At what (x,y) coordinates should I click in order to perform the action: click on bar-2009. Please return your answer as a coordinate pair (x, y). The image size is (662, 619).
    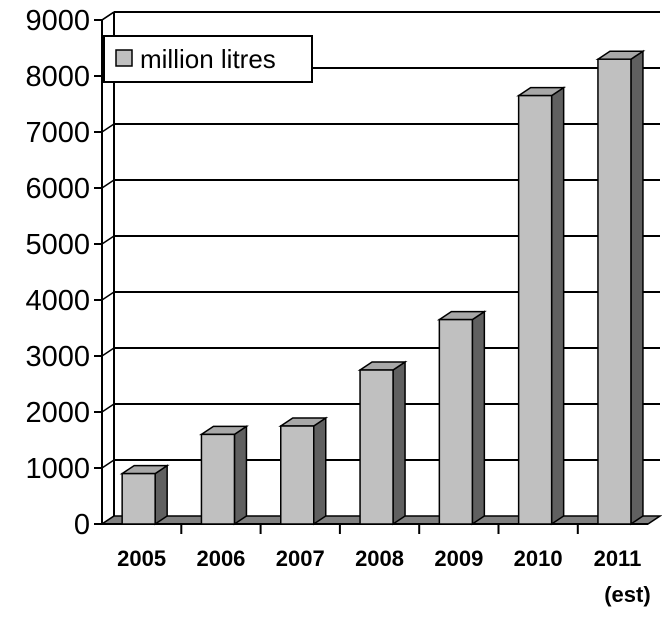
    Looking at the image, I should click on (461, 418).